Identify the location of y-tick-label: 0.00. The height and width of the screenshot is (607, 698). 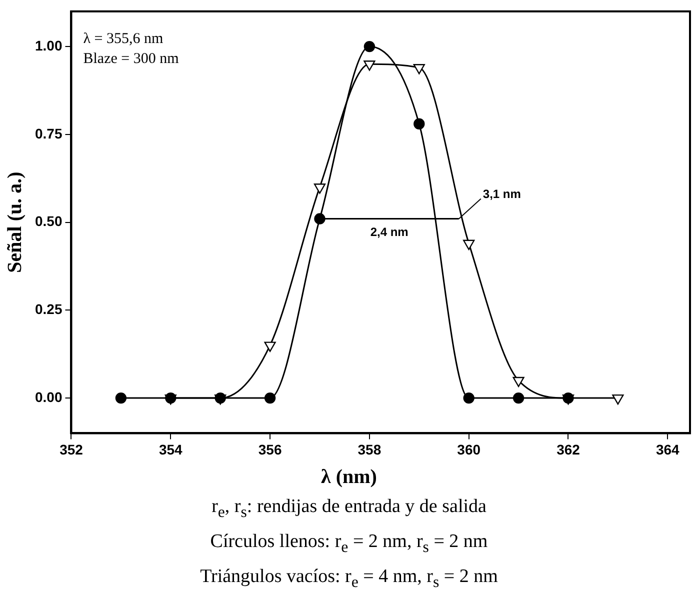
(48, 396).